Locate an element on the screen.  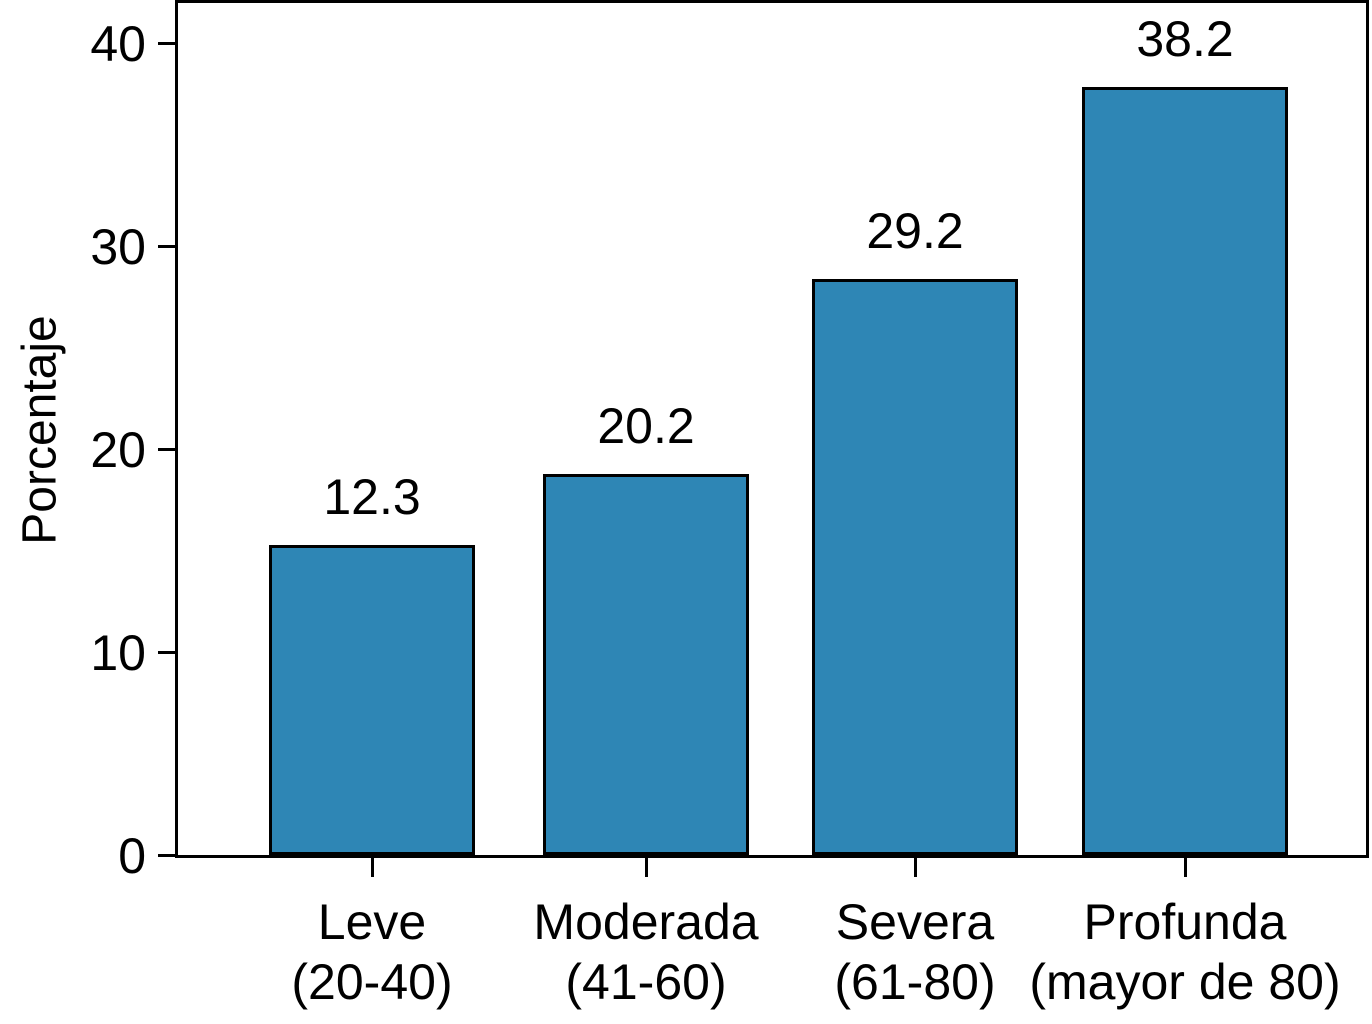
x-category-line1: Severa is located at coordinates (915, 922).